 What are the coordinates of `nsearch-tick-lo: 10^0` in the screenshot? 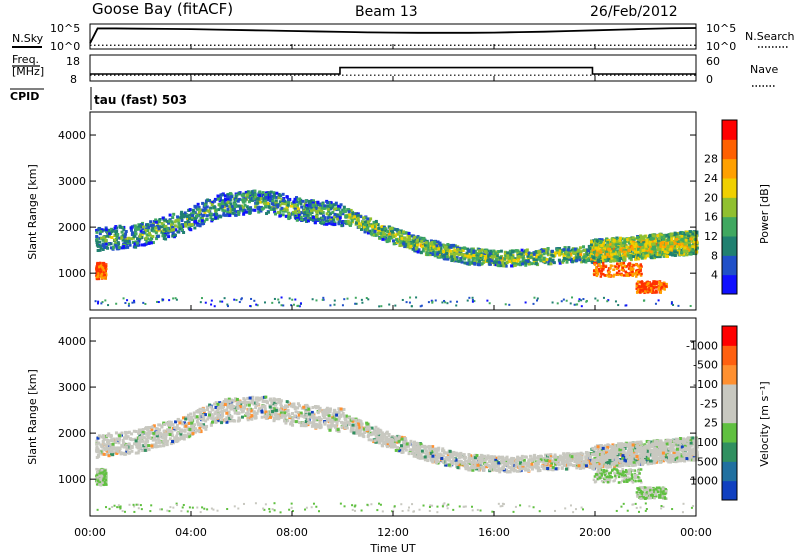 It's located at (721, 46).